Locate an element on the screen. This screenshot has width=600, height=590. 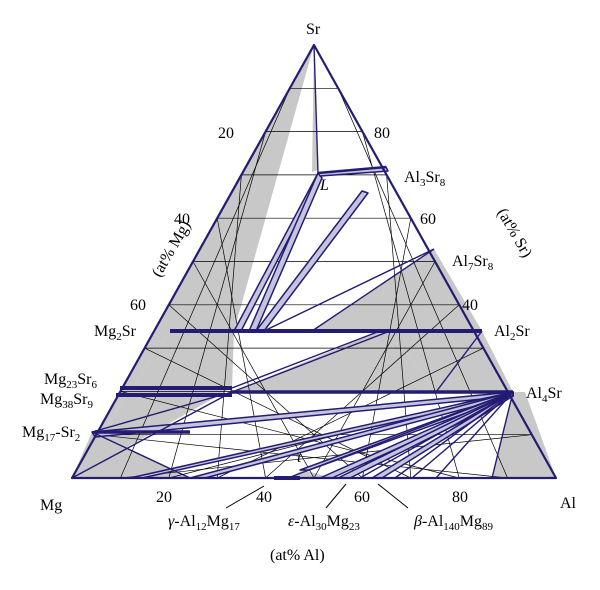
bottom-tick-40: 40 is located at coordinates (264, 497).